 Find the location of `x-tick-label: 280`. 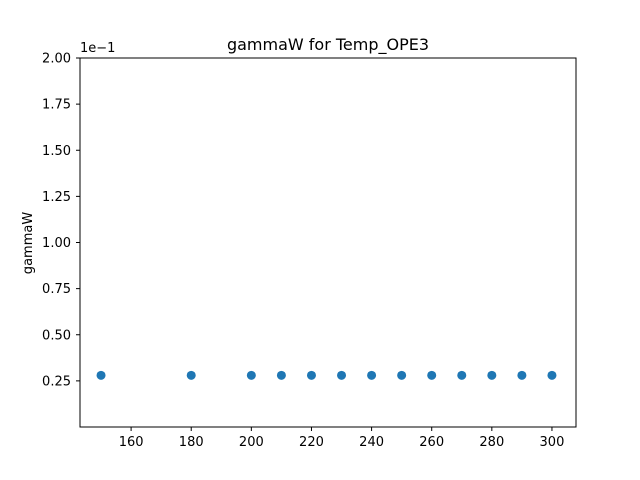

x-tick-label: 280 is located at coordinates (491, 442).